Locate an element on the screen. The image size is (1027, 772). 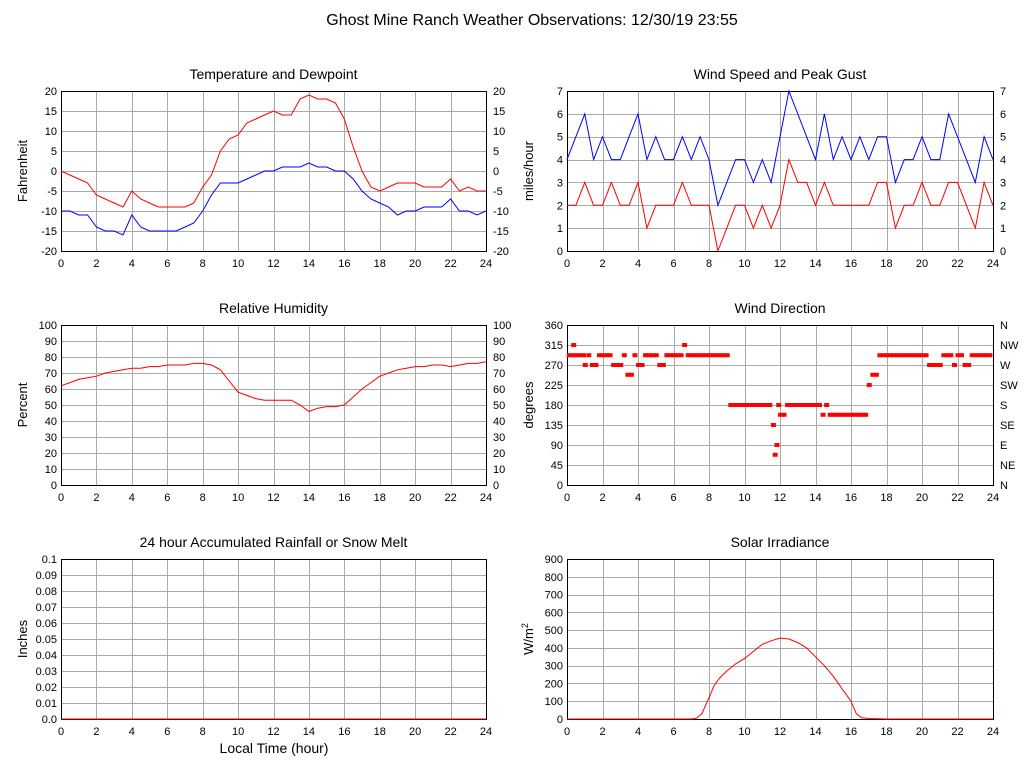
rh-xtick-label: 8 is located at coordinates (203, 498).